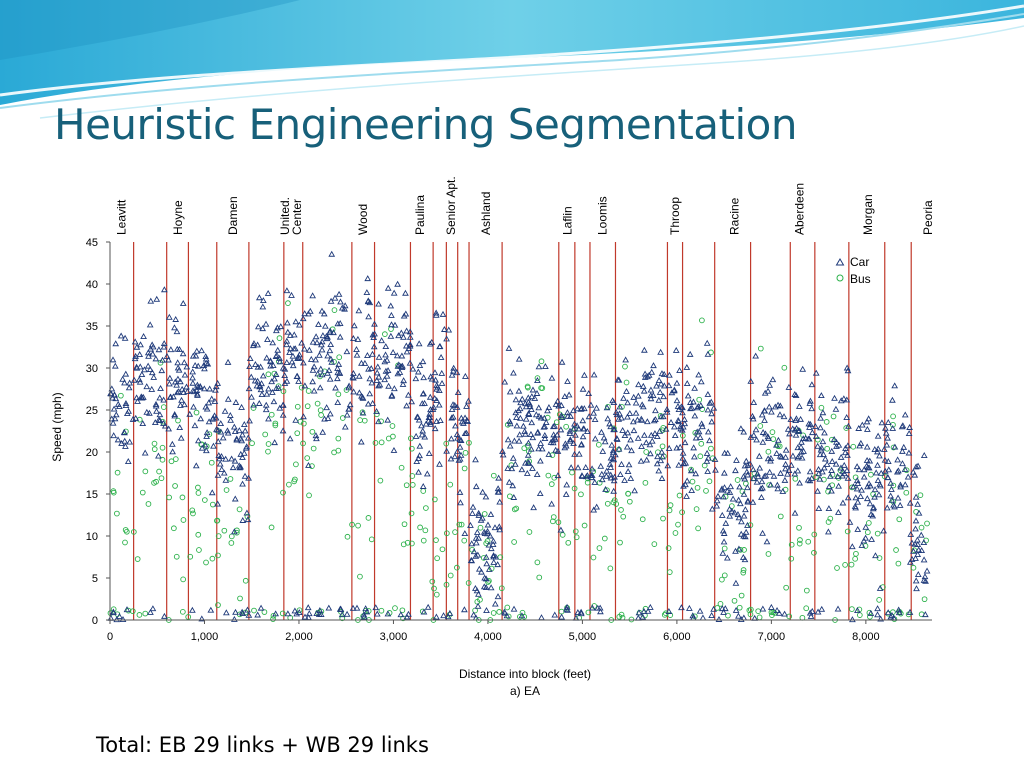  I want to click on street-label: Morgan, so click(868, 214).